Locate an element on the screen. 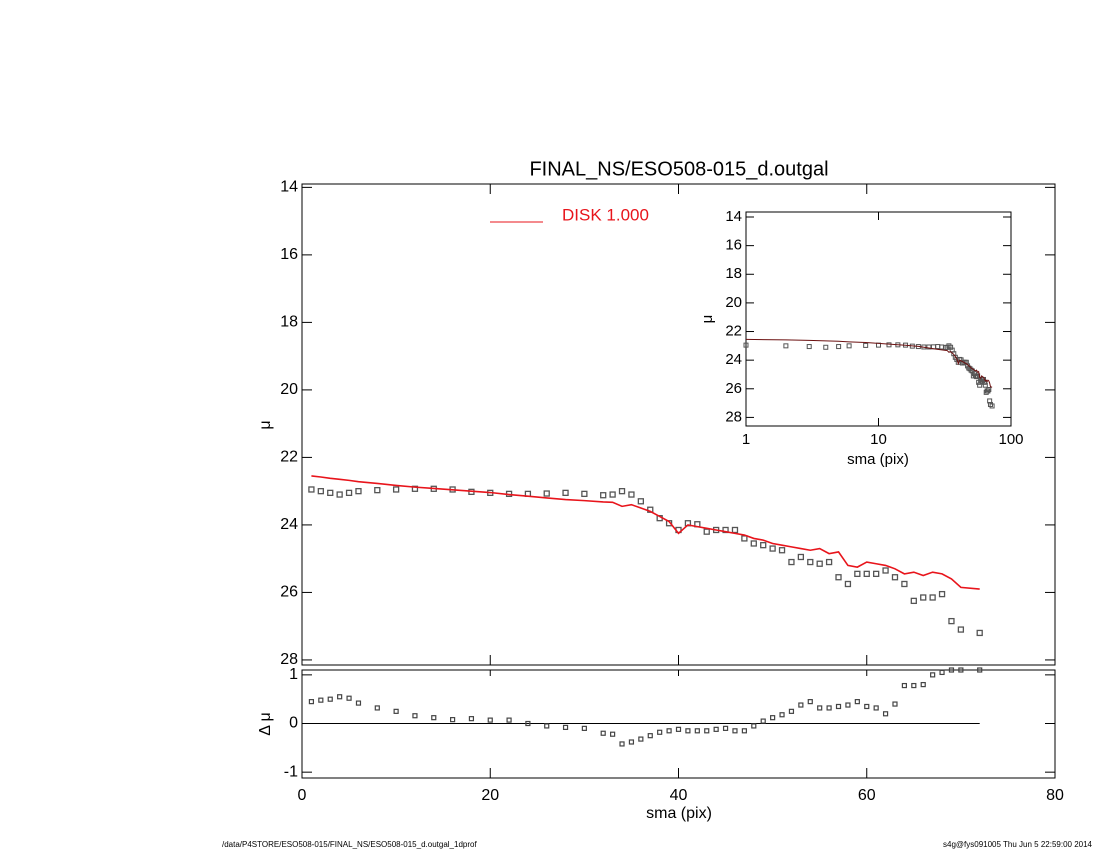 The image size is (1100, 850). y-tick-label: 14 is located at coordinates (289, 187).